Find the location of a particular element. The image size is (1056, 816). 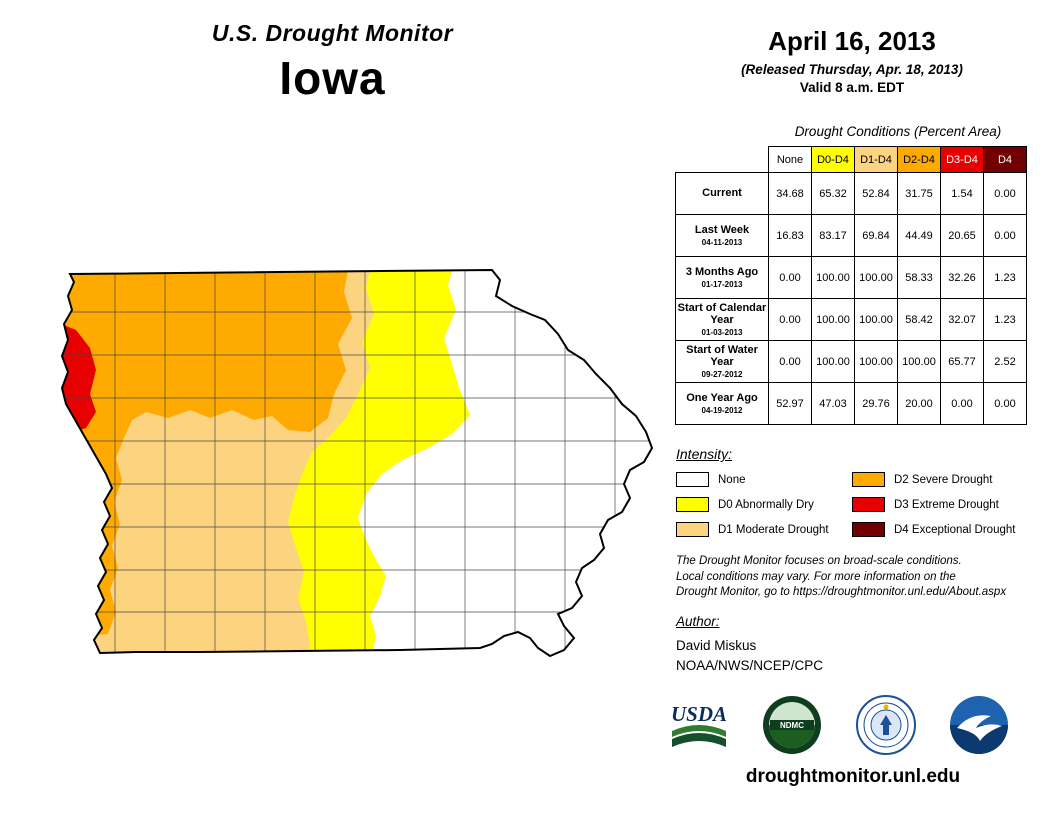

agency-logos: USDA NDMC is located at coordinates (839, 725).